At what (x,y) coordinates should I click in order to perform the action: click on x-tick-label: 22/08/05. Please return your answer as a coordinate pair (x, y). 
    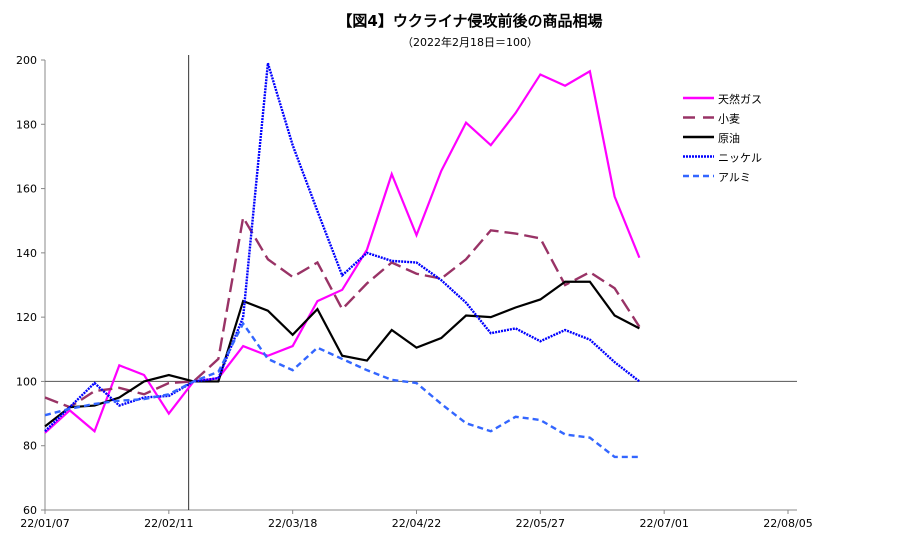
    Looking at the image, I should click on (787, 523).